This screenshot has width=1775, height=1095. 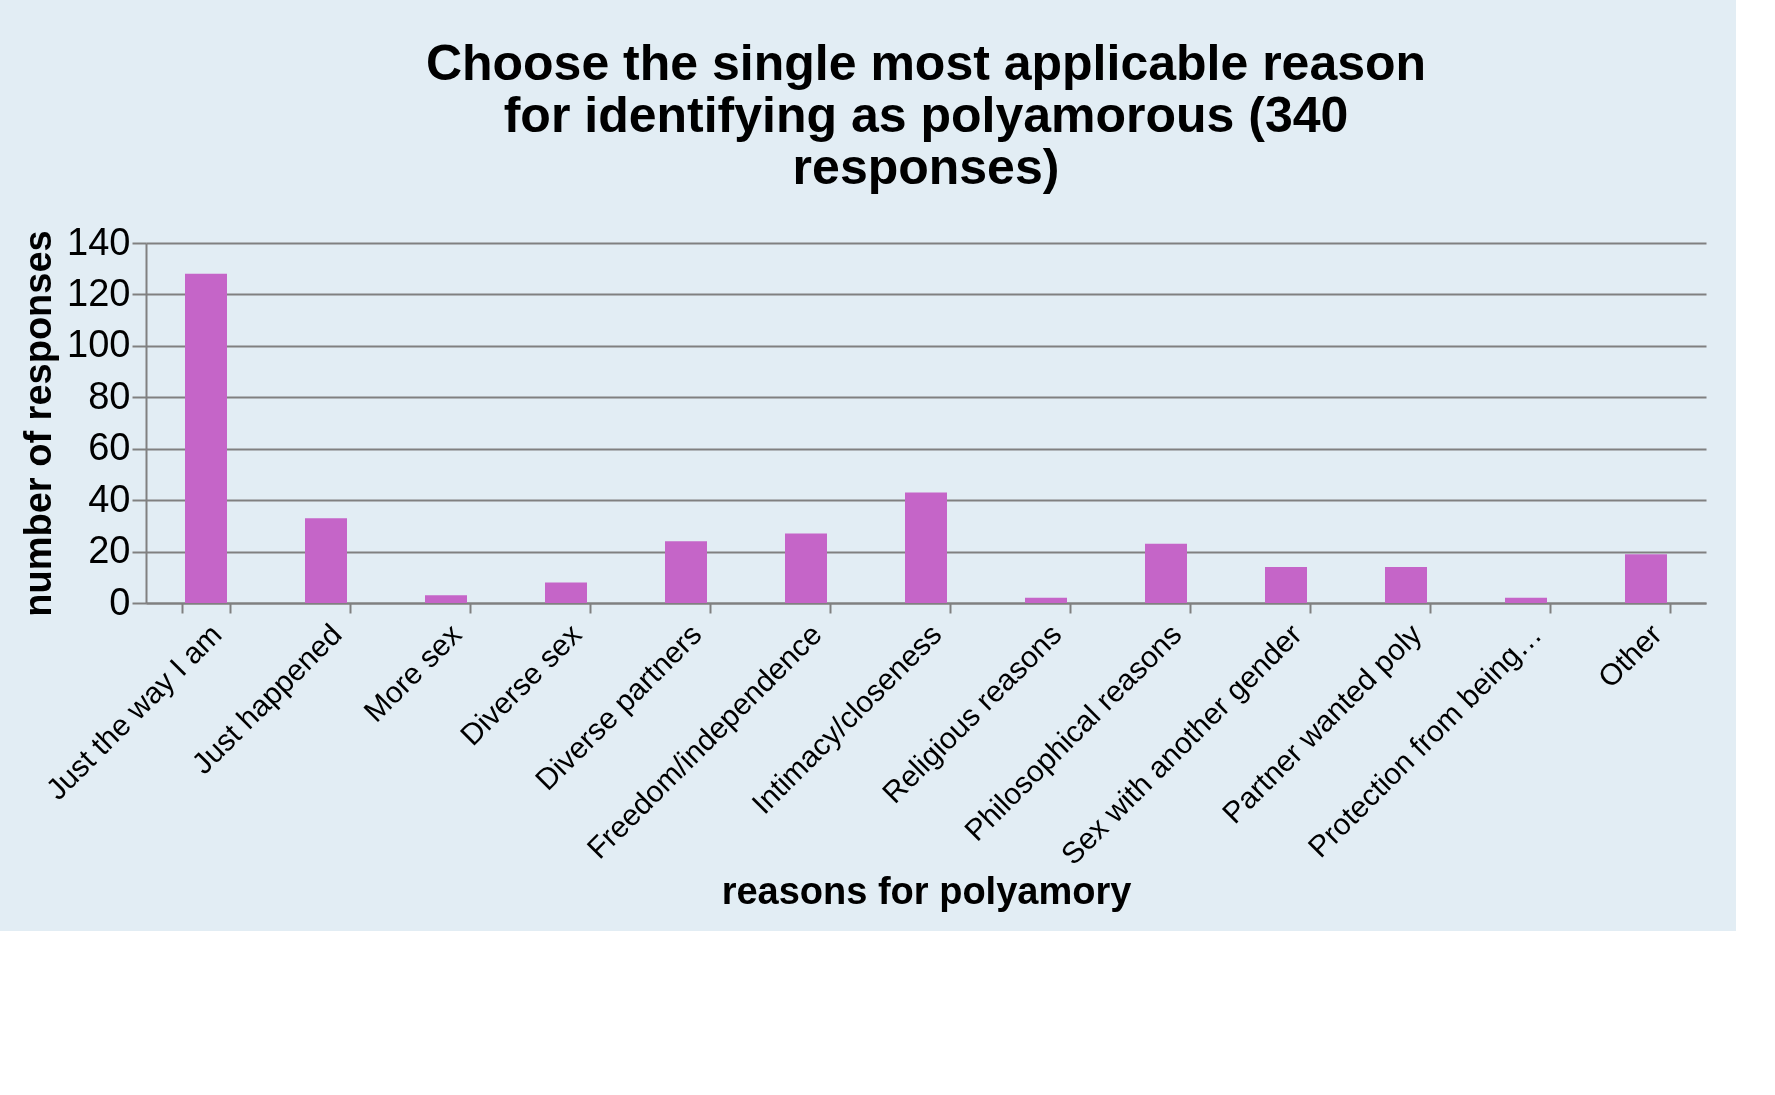 What do you see at coordinates (926, 890) in the screenshot?
I see `x-axis-title: reasons for polyamory` at bounding box center [926, 890].